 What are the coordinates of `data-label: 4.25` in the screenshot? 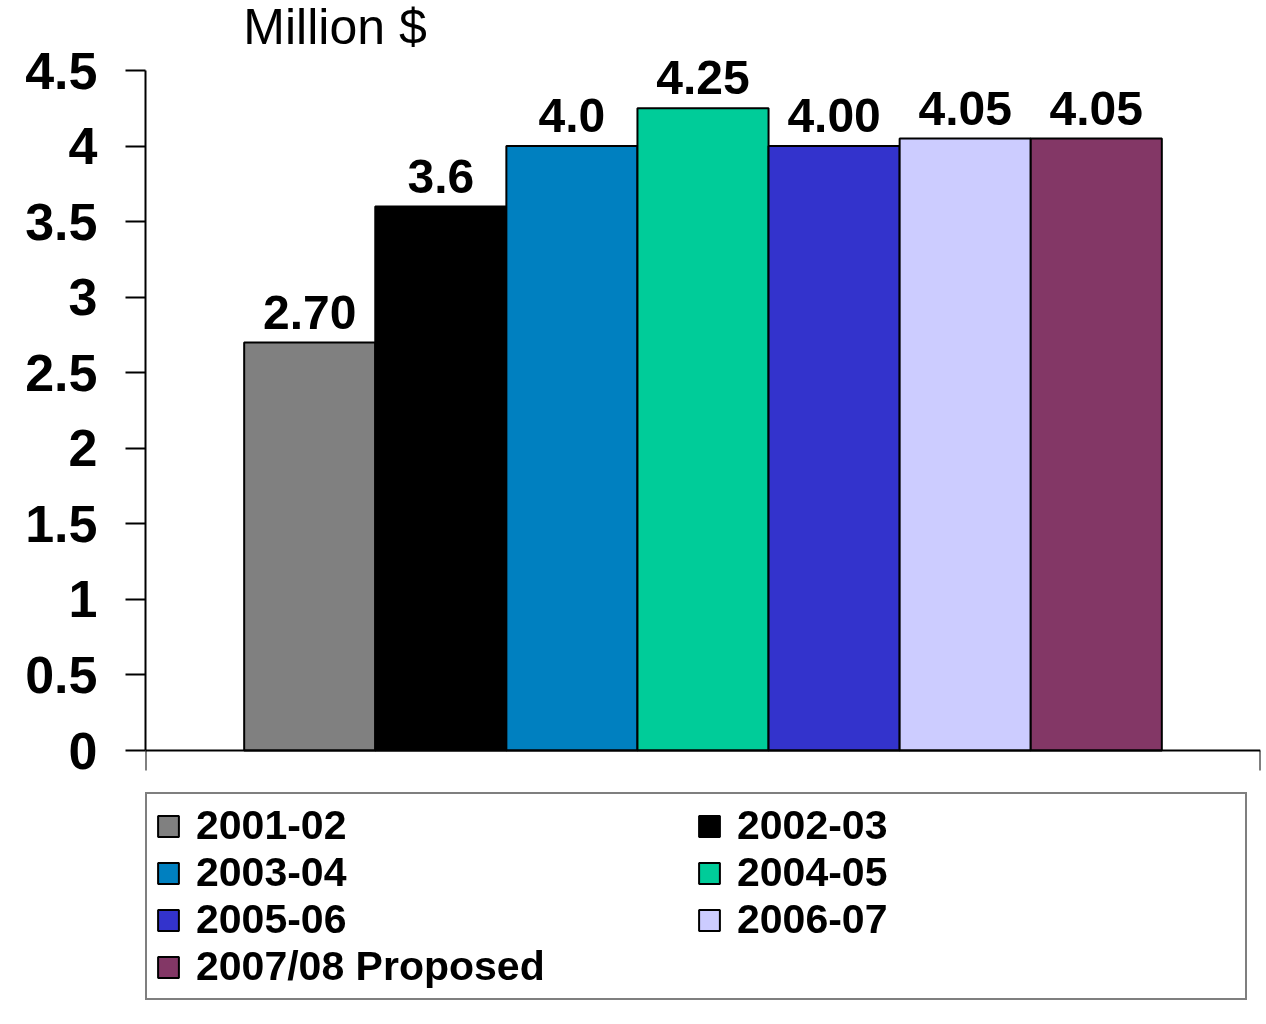 It's located at (703, 78).